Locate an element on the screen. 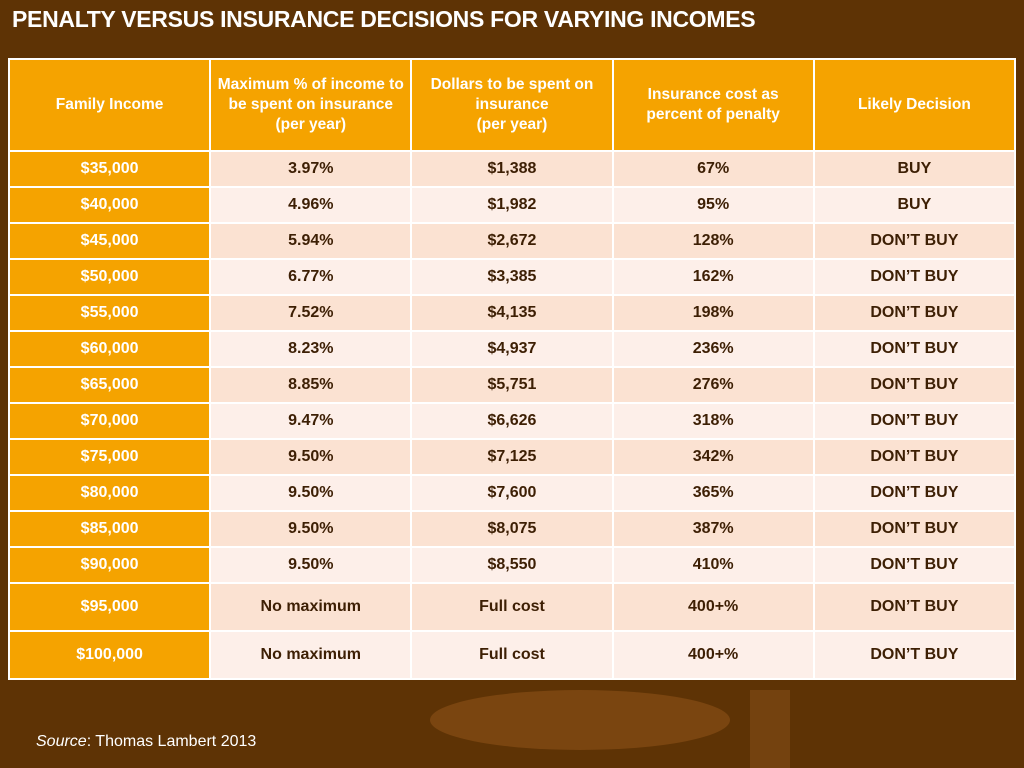  header-line: Insurance cost as percent of penalty is located at coordinates (713, 104).